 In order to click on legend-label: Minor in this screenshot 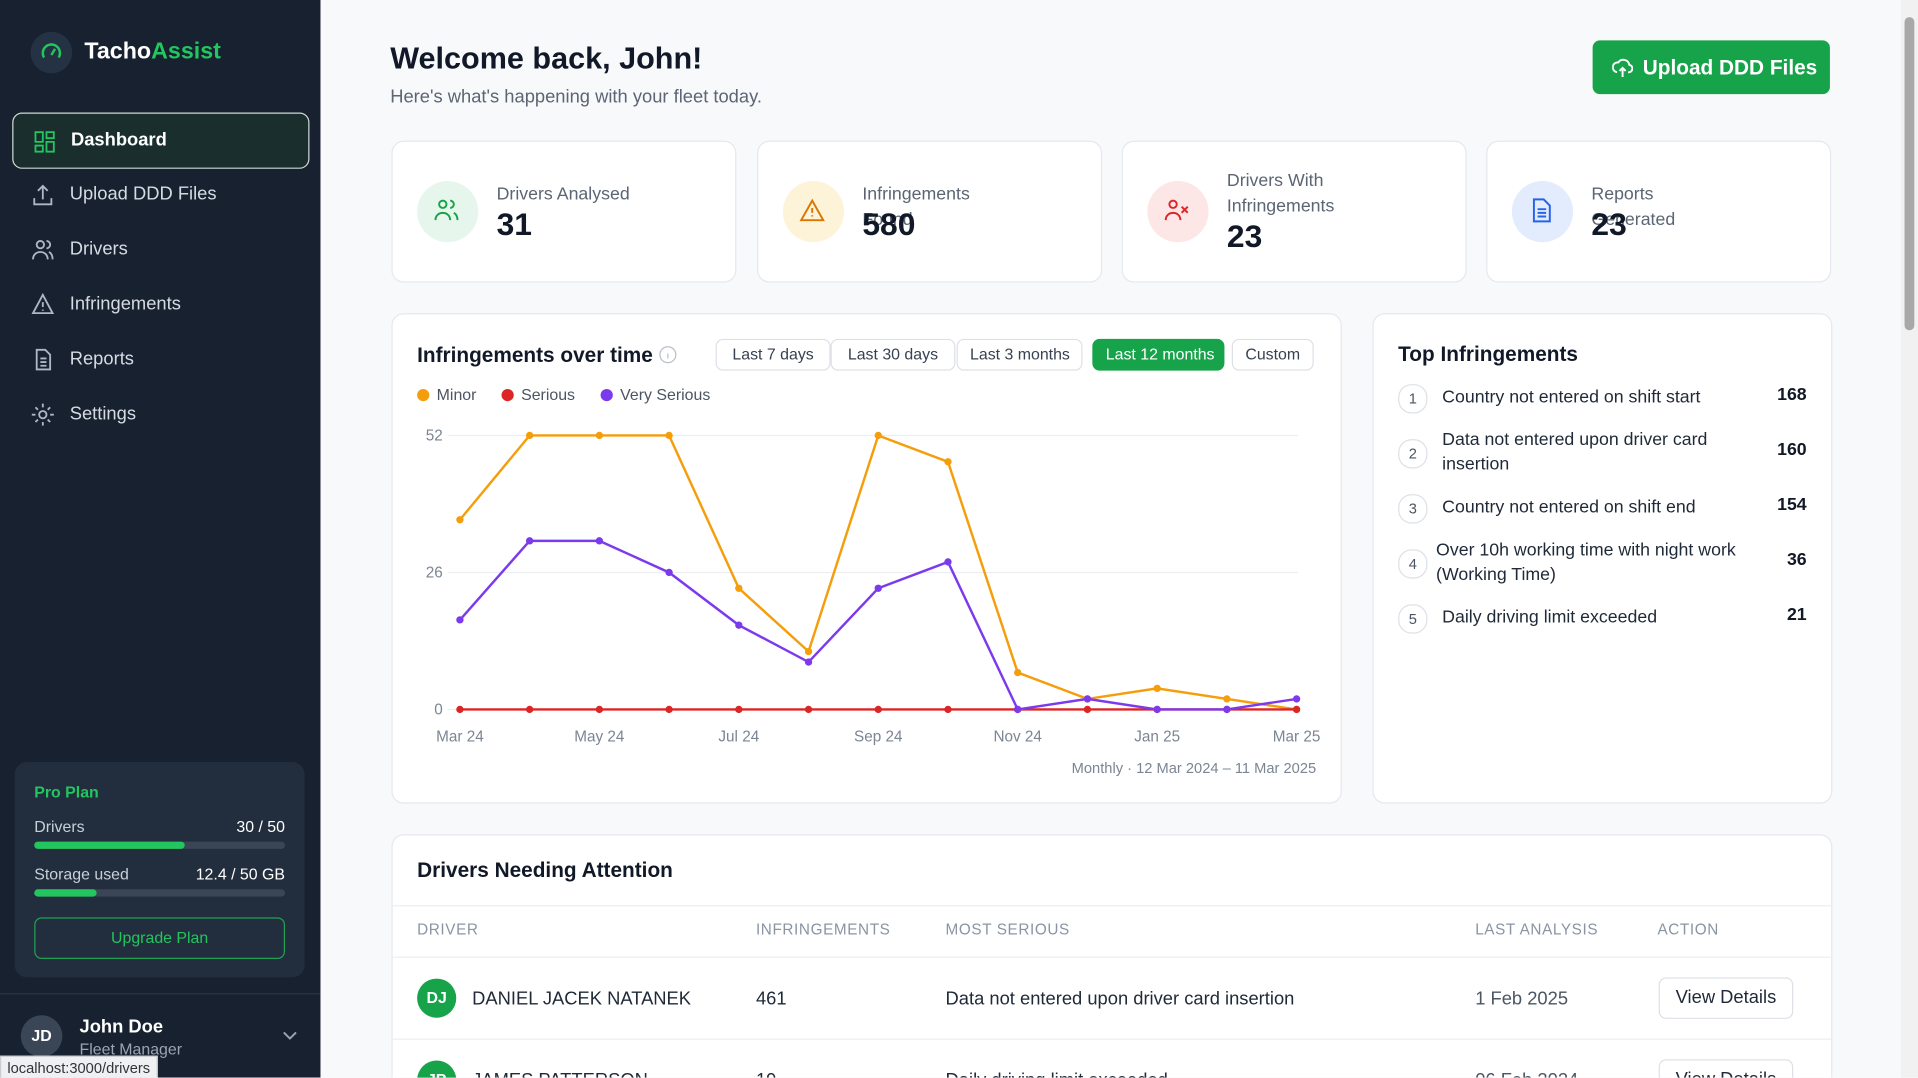, I will do `click(456, 394)`.